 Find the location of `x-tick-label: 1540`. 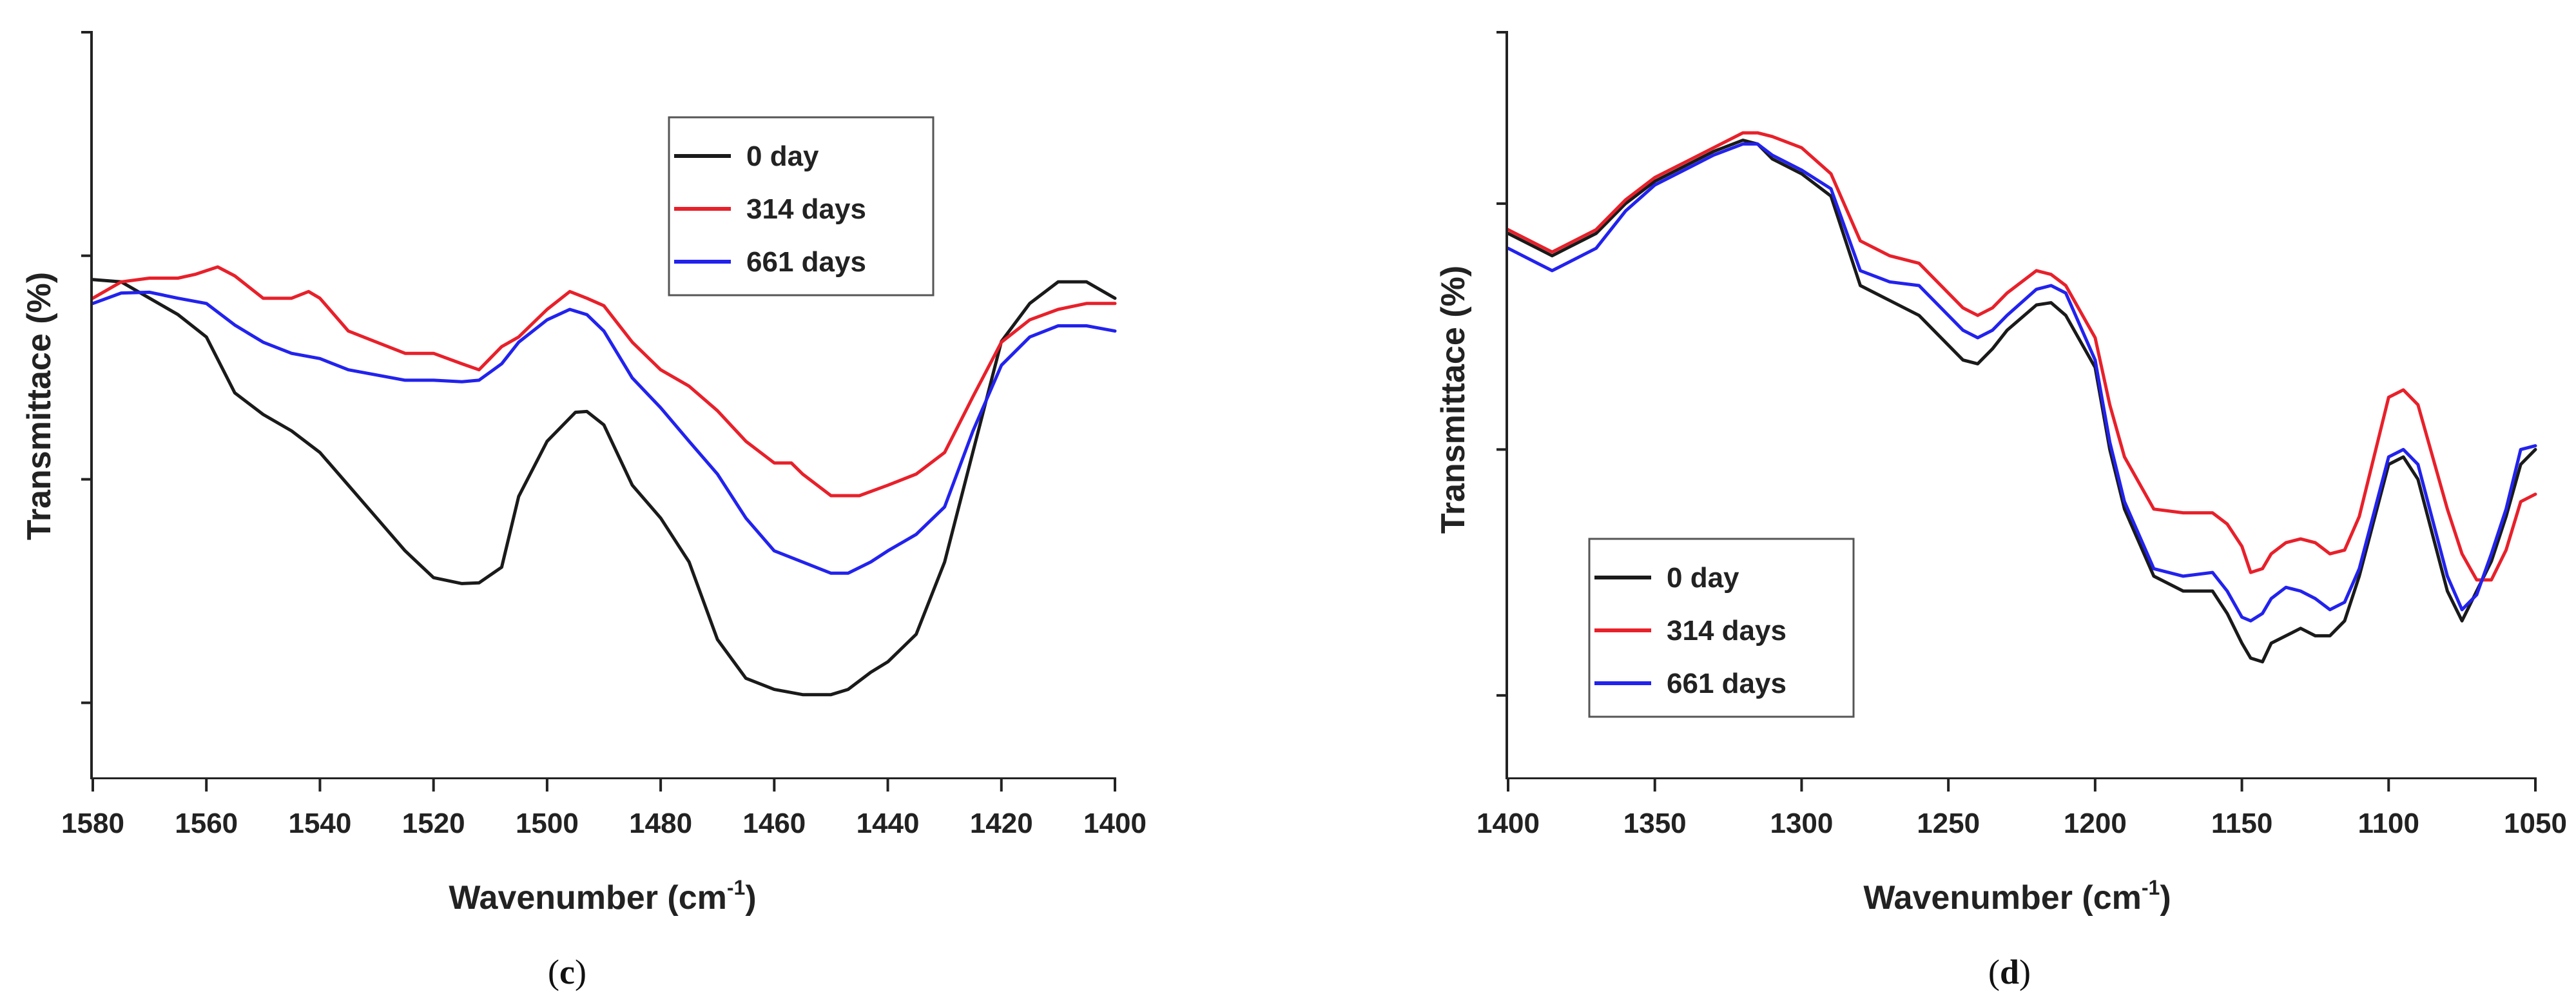

x-tick-label: 1540 is located at coordinates (319, 823).